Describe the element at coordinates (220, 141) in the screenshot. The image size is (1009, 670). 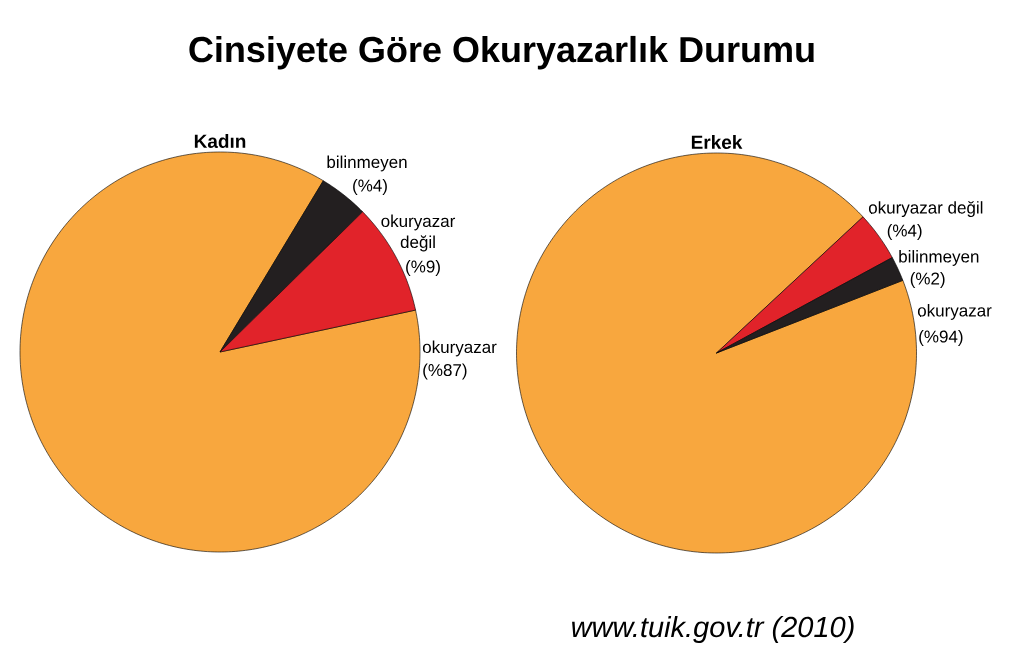
I see `chart-title: Kadın` at that location.